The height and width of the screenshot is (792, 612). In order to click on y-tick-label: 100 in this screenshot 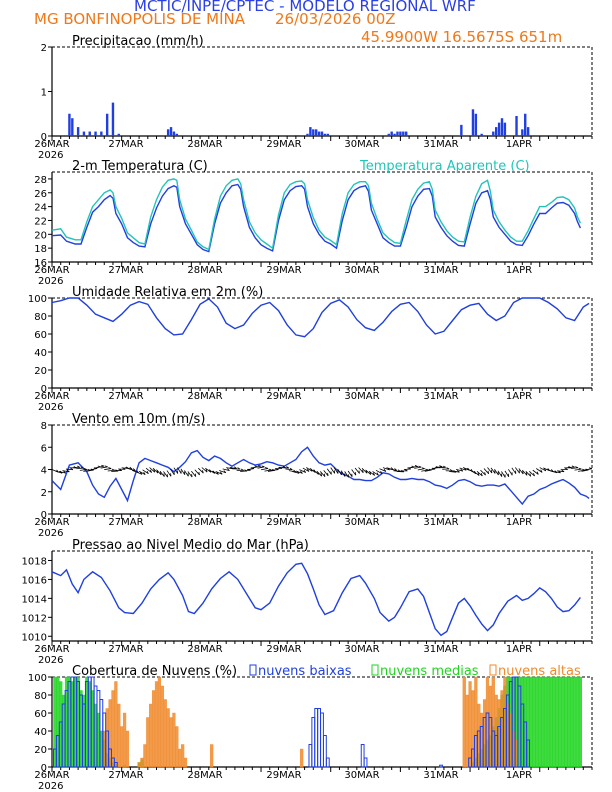, I will do `click(37, 678)`.